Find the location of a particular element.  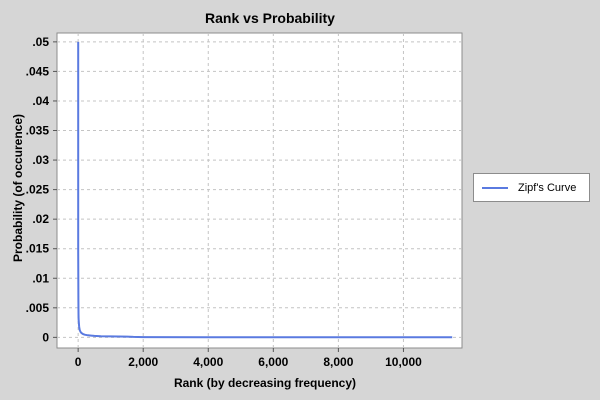

y-tick-label: .03 is located at coordinates (40, 160).